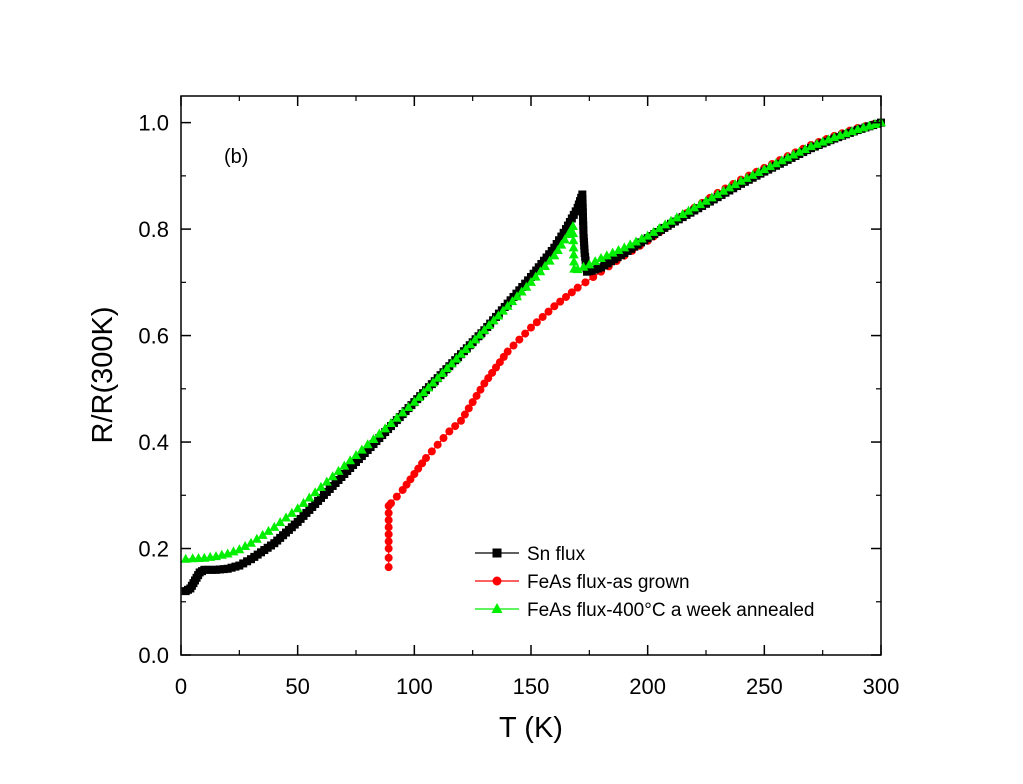 The width and height of the screenshot is (1023, 784). What do you see at coordinates (530, 554) in the screenshot?
I see `legend-item: Sn flux` at bounding box center [530, 554].